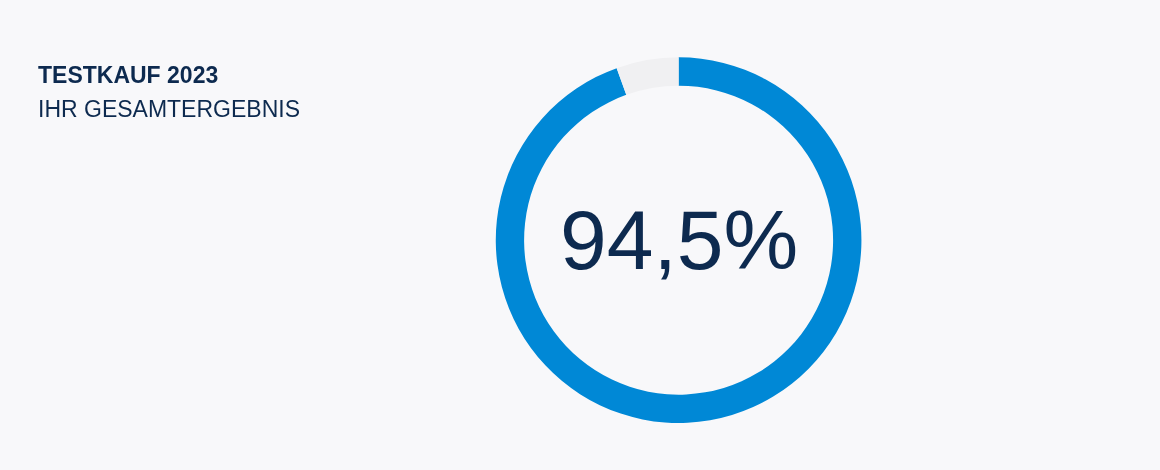  What do you see at coordinates (647, 76) in the screenshot?
I see `donut-slice` at bounding box center [647, 76].